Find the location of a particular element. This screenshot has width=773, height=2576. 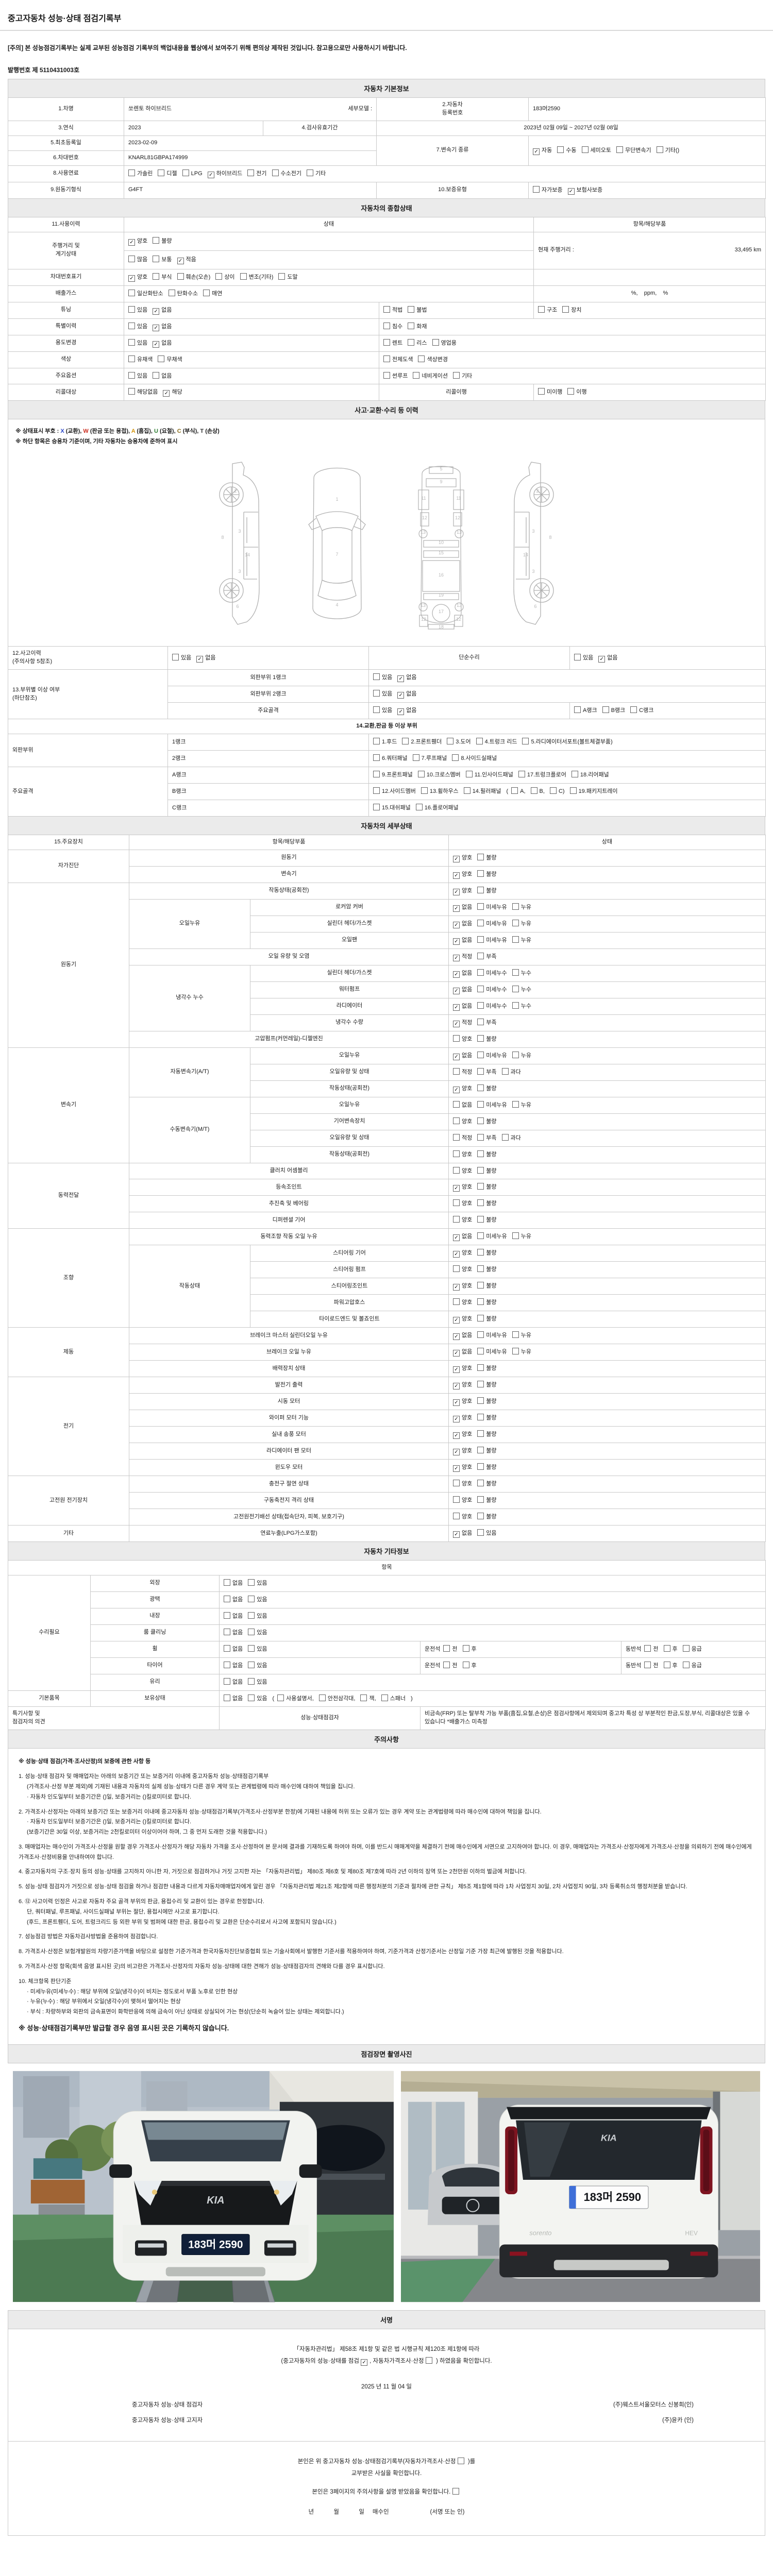

check-option: 응급 is located at coordinates (692, 1666).